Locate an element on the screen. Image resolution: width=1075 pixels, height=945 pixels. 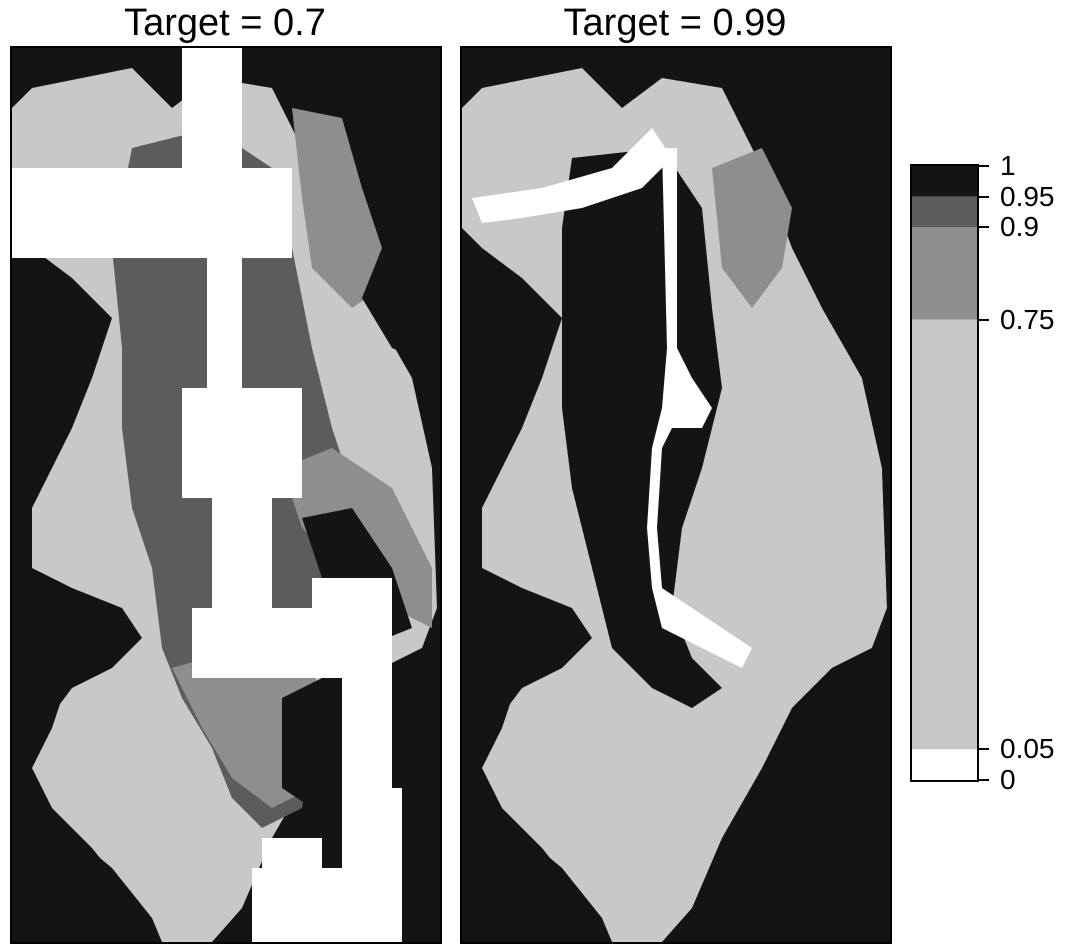
colorbar-tick-label: 0.05 is located at coordinates (1027, 749).